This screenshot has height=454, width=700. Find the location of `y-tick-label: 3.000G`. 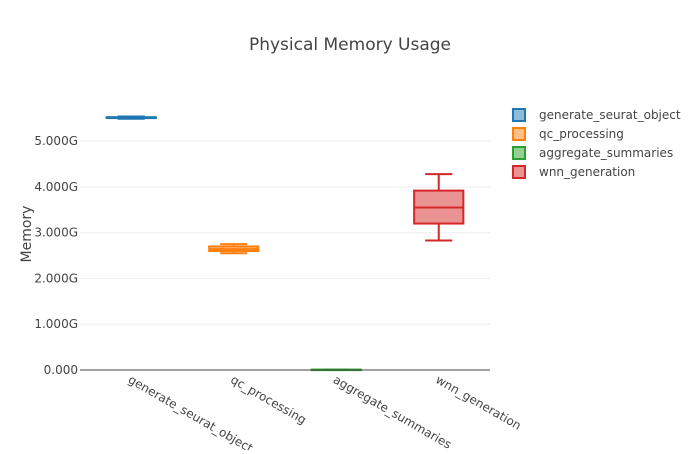

y-tick-label: 3.000G is located at coordinates (56, 233).